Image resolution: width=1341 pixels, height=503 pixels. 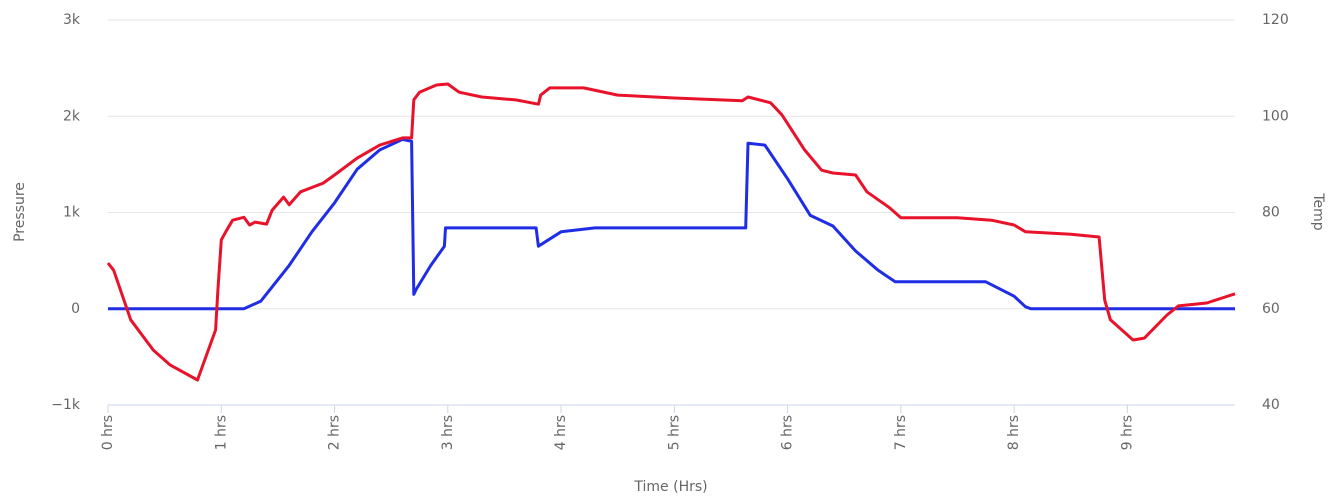 What do you see at coordinates (335, 432) in the screenshot?
I see `x-tick-label: 2 hrs` at bounding box center [335, 432].